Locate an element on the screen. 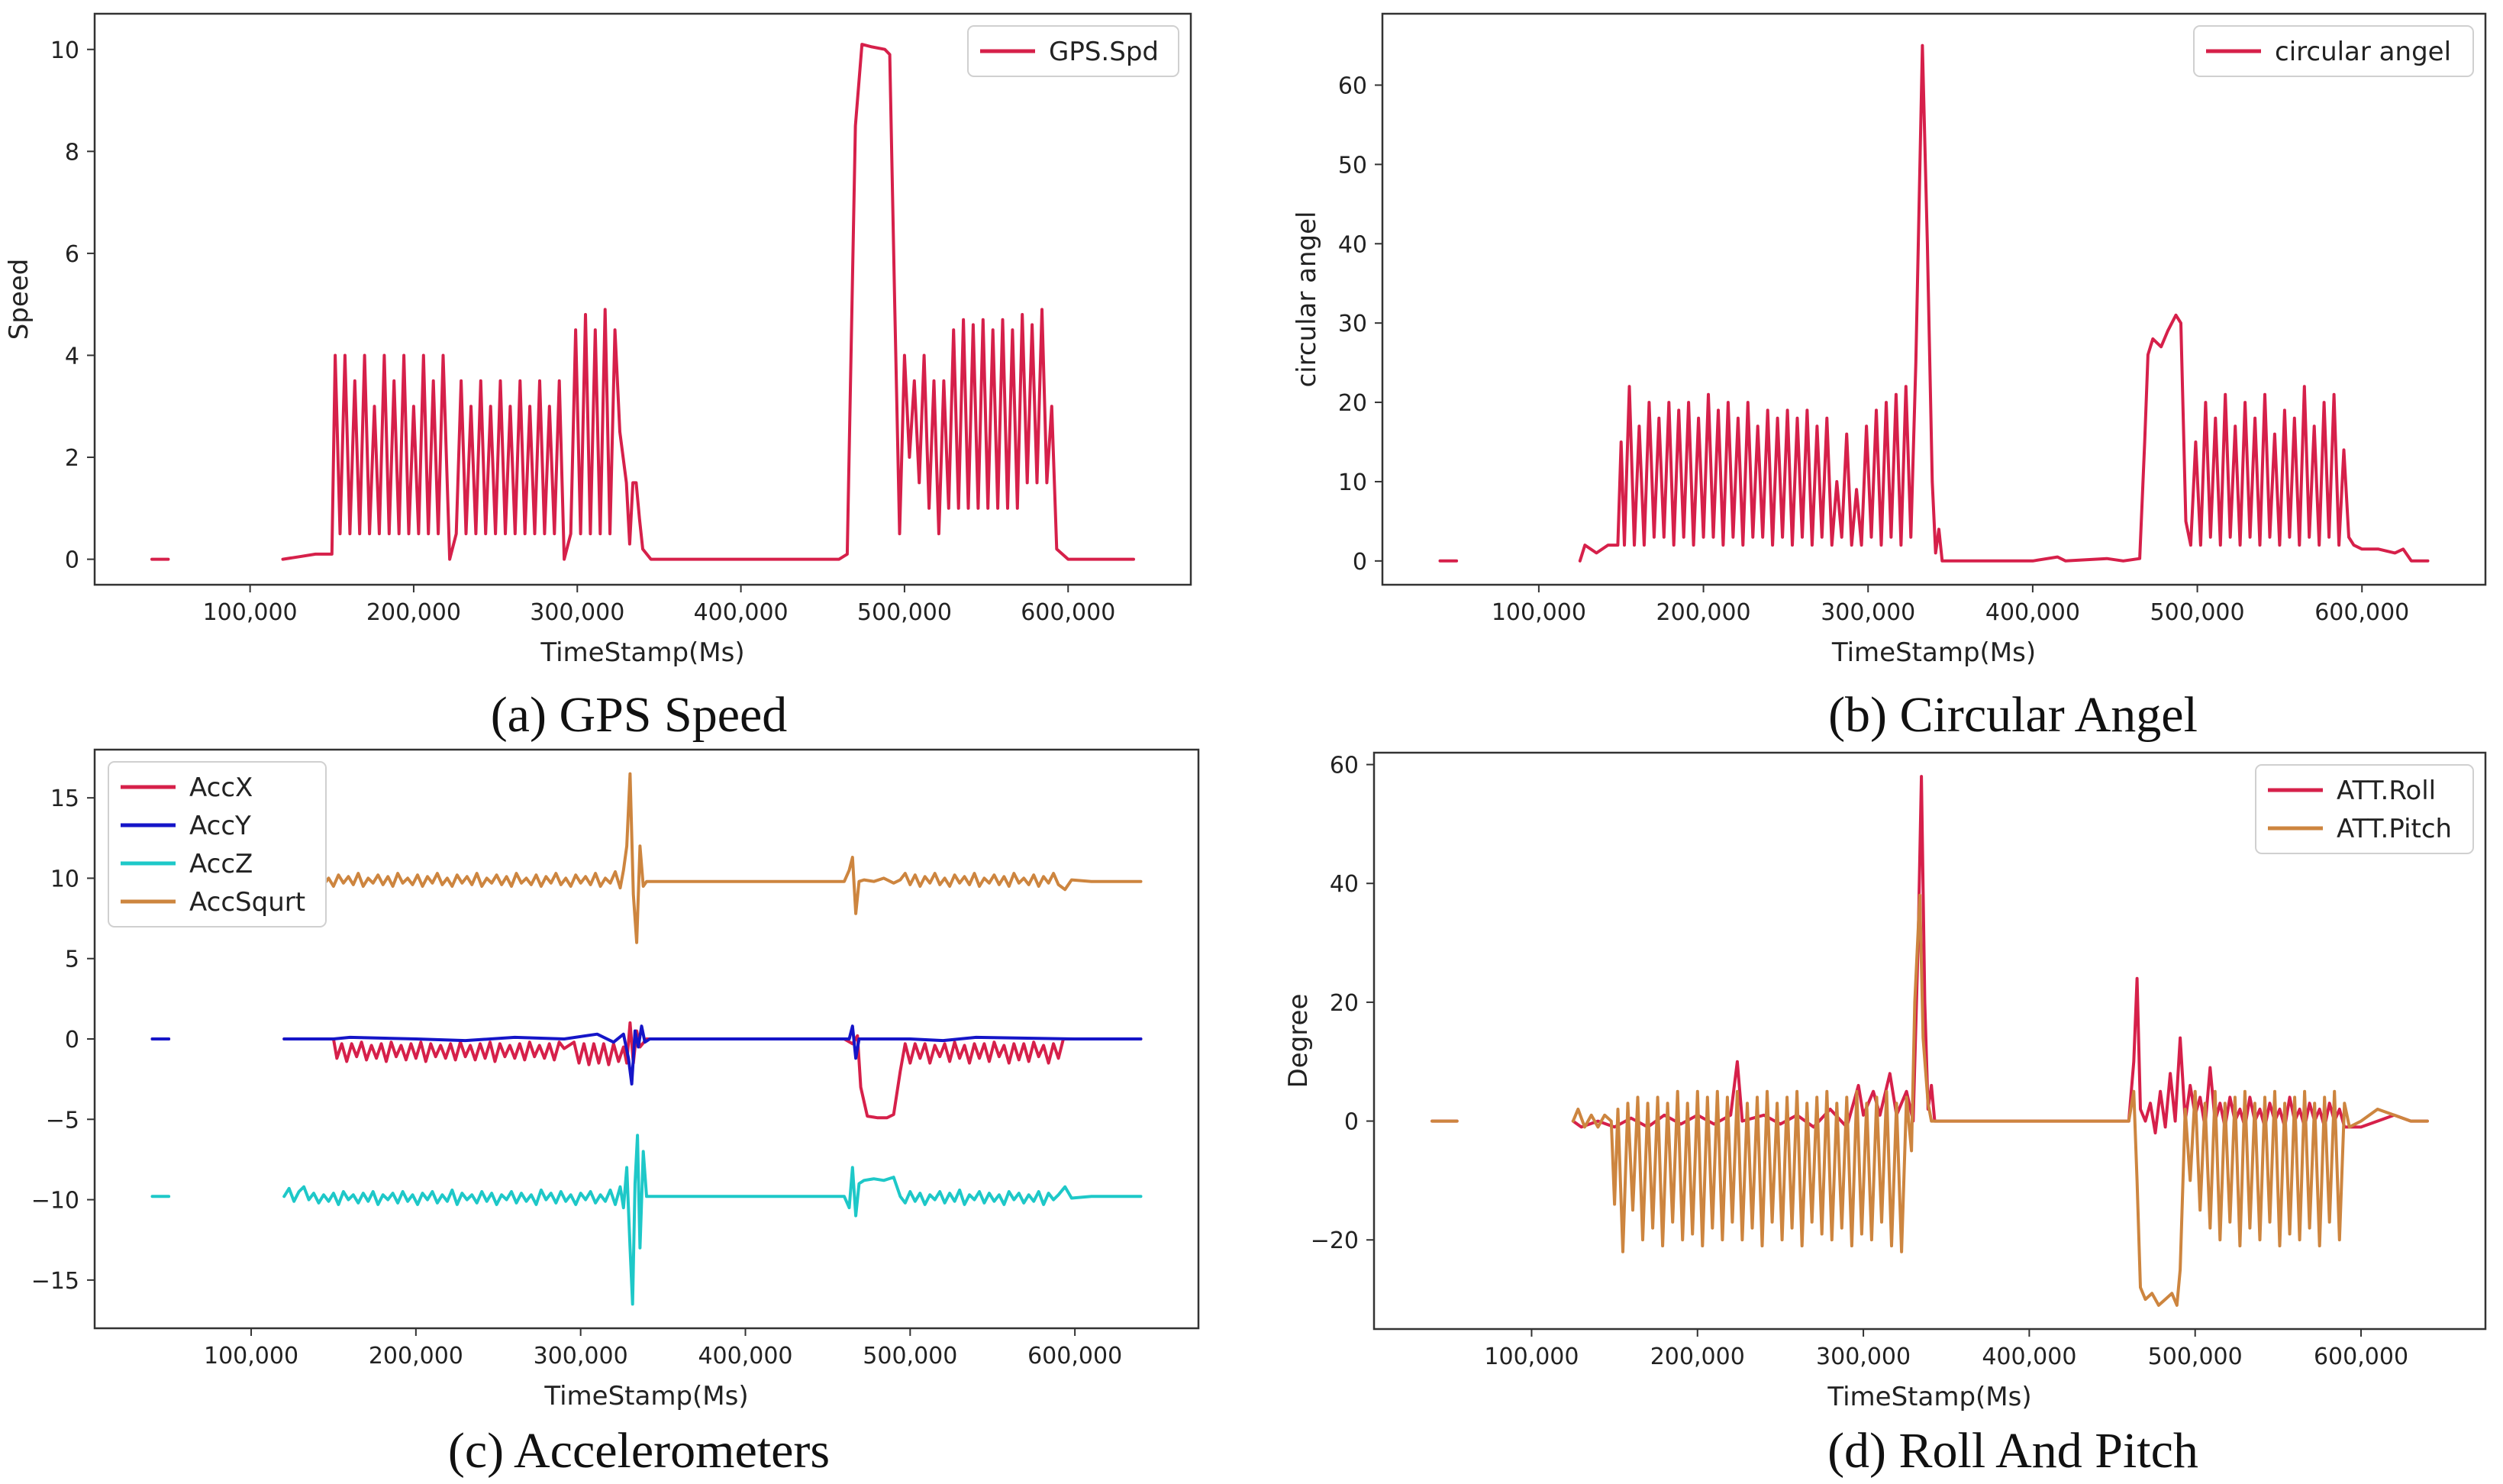 The width and height of the screenshot is (2503, 1484). y-tick-label: 4 is located at coordinates (72, 356).